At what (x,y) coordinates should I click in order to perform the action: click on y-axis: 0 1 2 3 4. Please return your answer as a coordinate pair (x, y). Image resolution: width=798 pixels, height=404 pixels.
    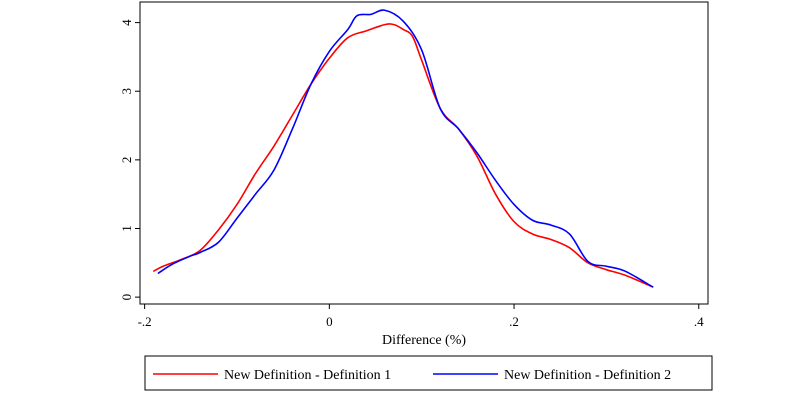
    Looking at the image, I should click on (129, 160).